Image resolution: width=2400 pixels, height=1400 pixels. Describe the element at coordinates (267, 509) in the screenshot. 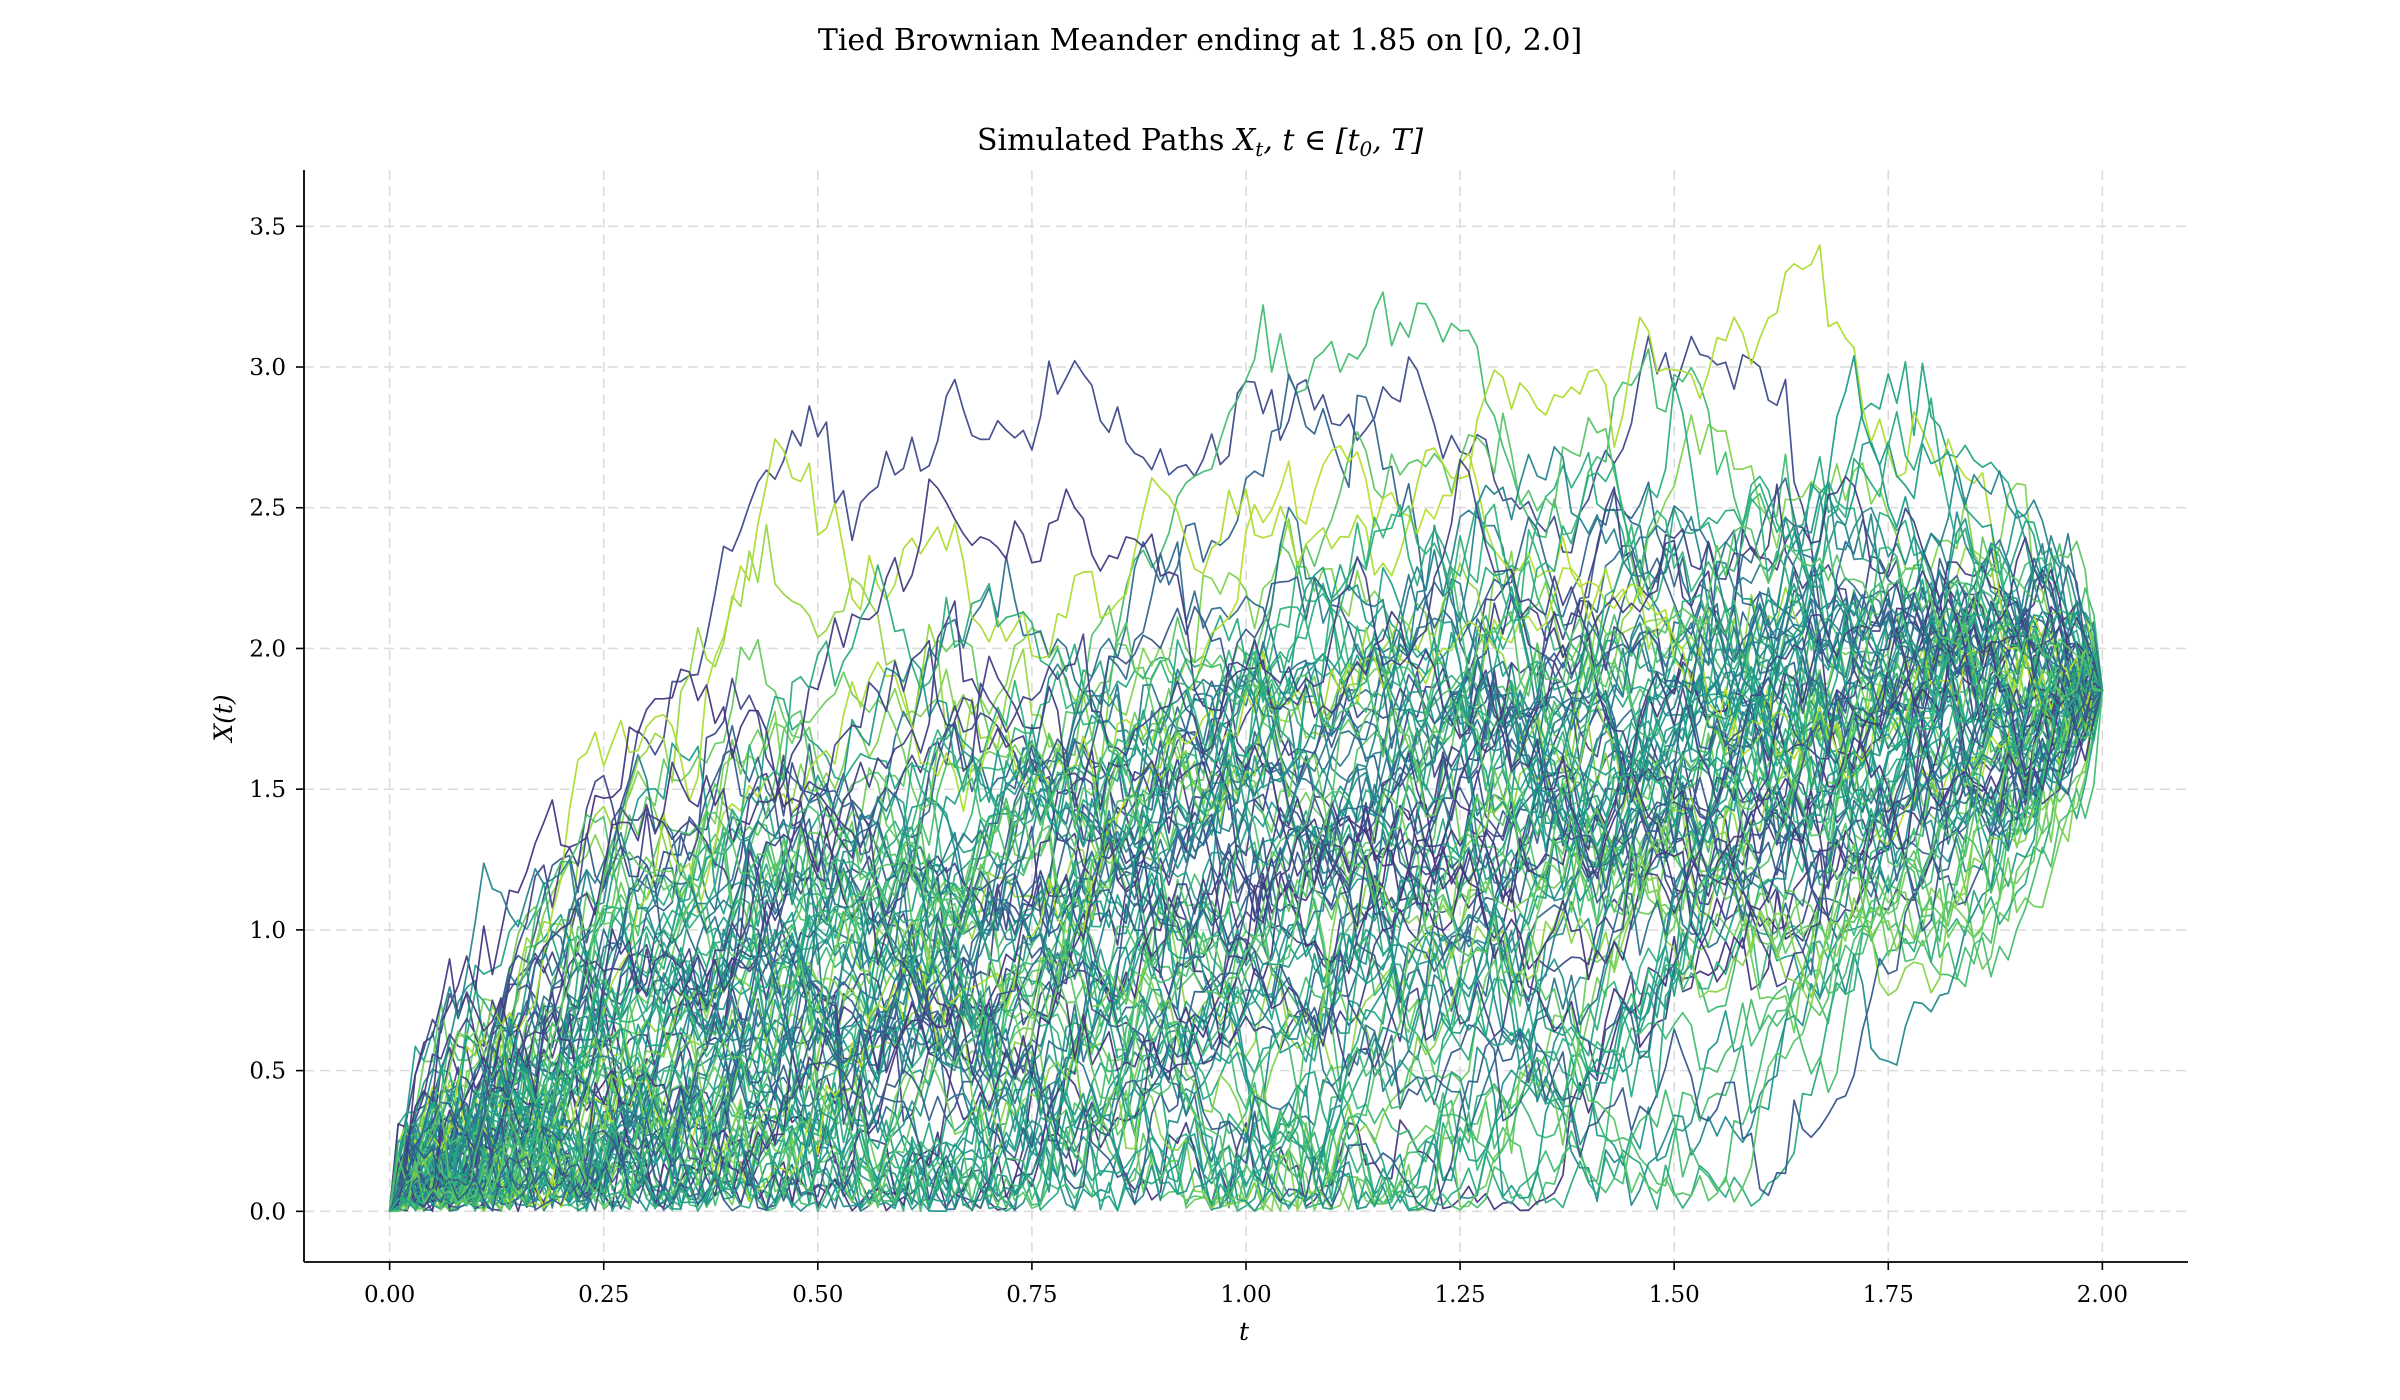

I see `y-tick-label: 2.5` at that location.